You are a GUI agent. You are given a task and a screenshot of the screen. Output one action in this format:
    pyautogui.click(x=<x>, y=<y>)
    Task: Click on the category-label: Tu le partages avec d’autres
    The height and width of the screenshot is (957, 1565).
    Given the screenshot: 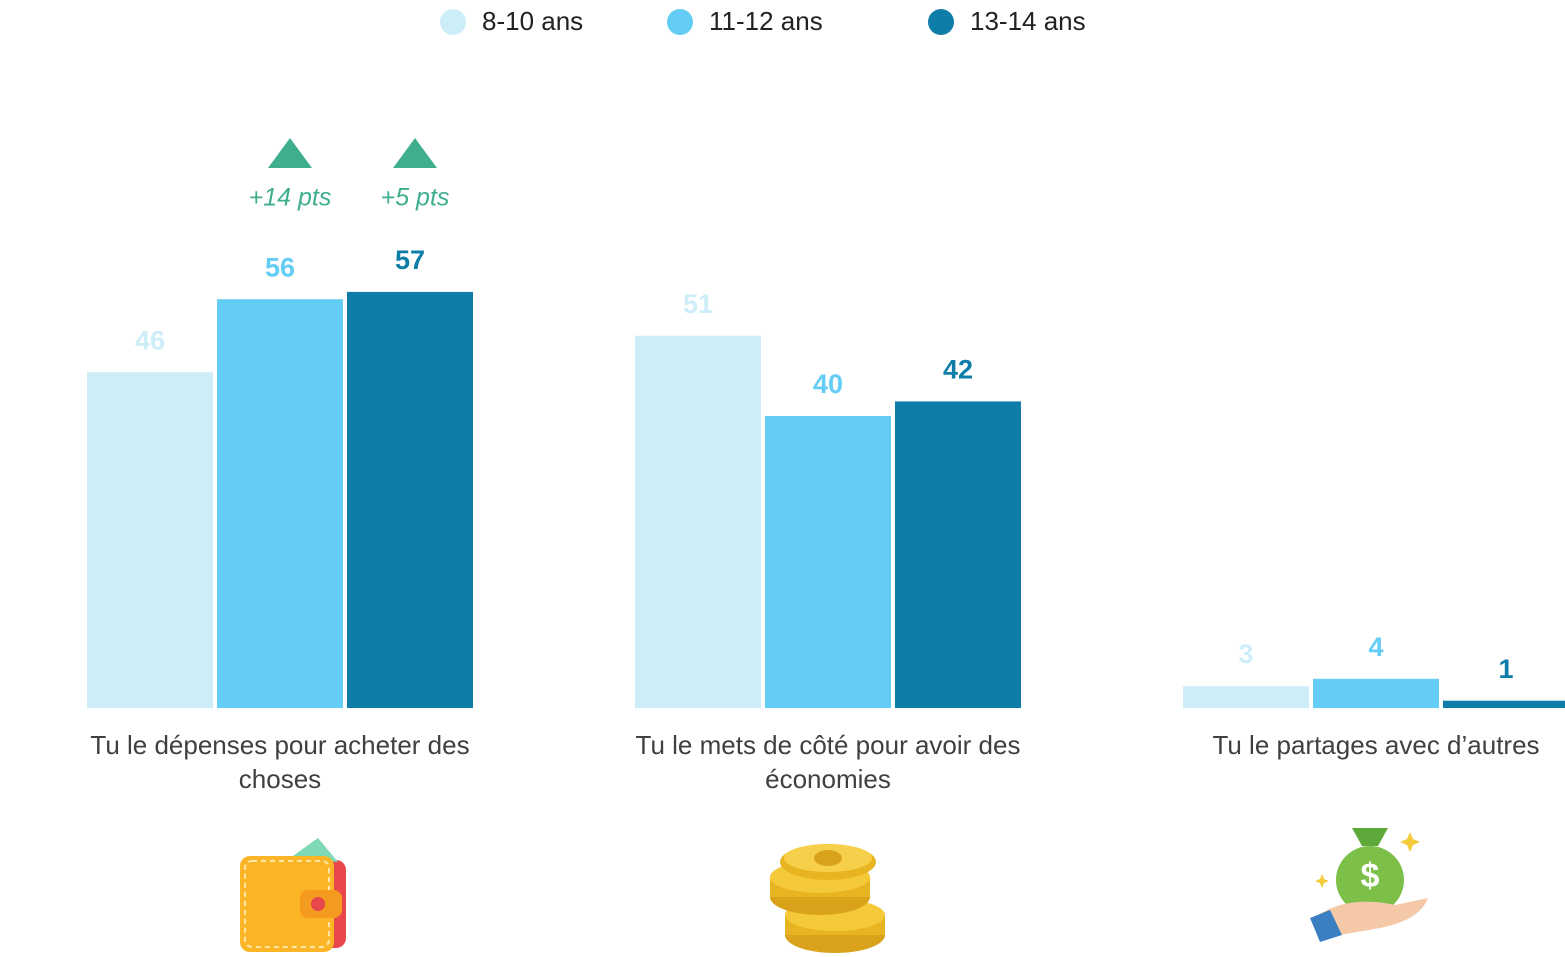 What is the action you would take?
    pyautogui.click(x=1376, y=745)
    